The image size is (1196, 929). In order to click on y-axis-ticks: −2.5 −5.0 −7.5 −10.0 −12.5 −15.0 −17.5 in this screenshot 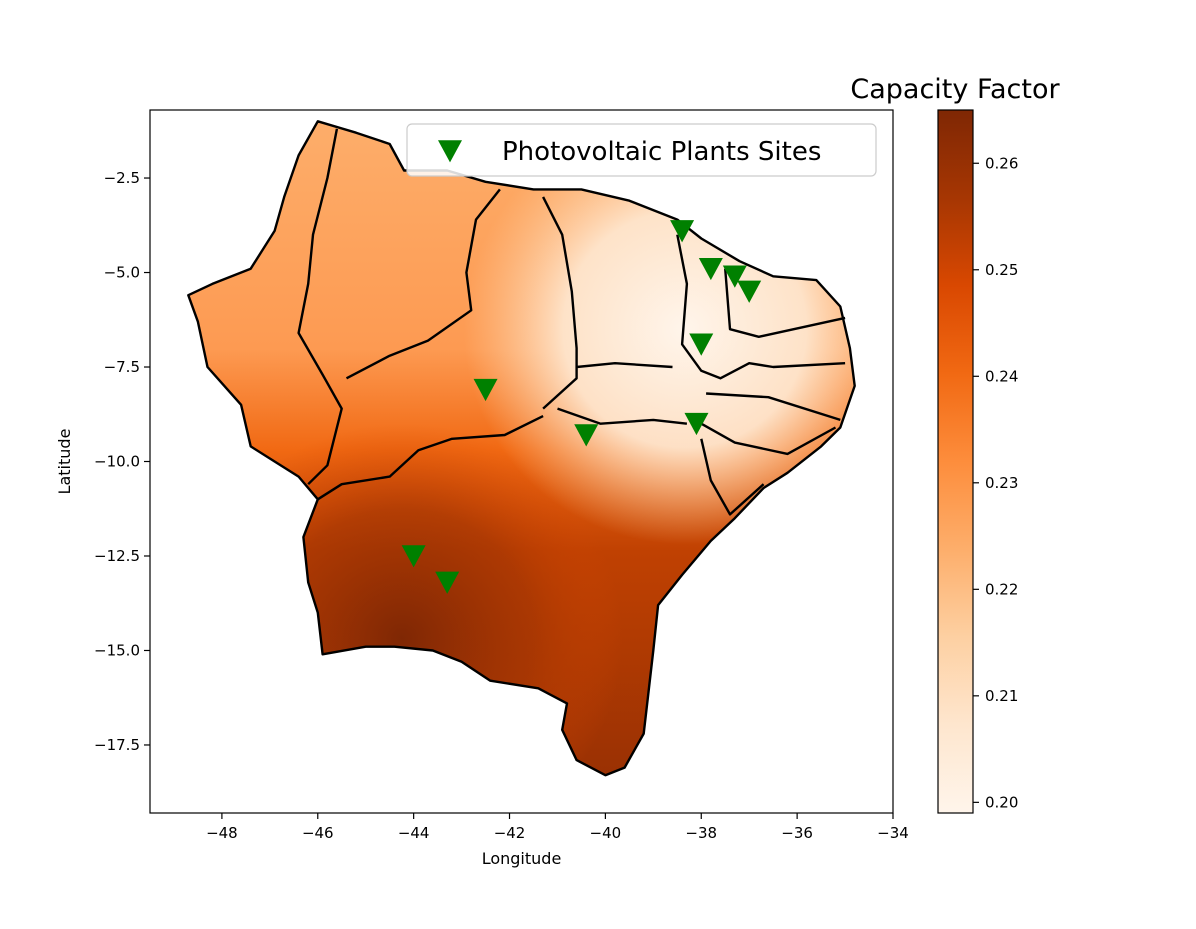, I will do `click(122, 461)`.